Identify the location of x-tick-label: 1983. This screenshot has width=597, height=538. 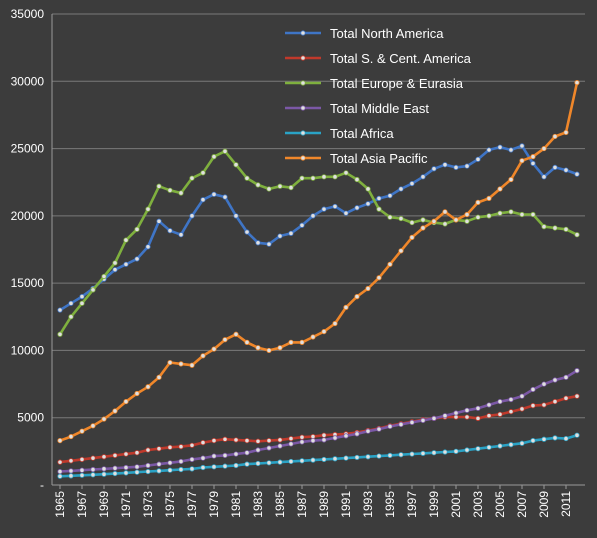
(258, 504).